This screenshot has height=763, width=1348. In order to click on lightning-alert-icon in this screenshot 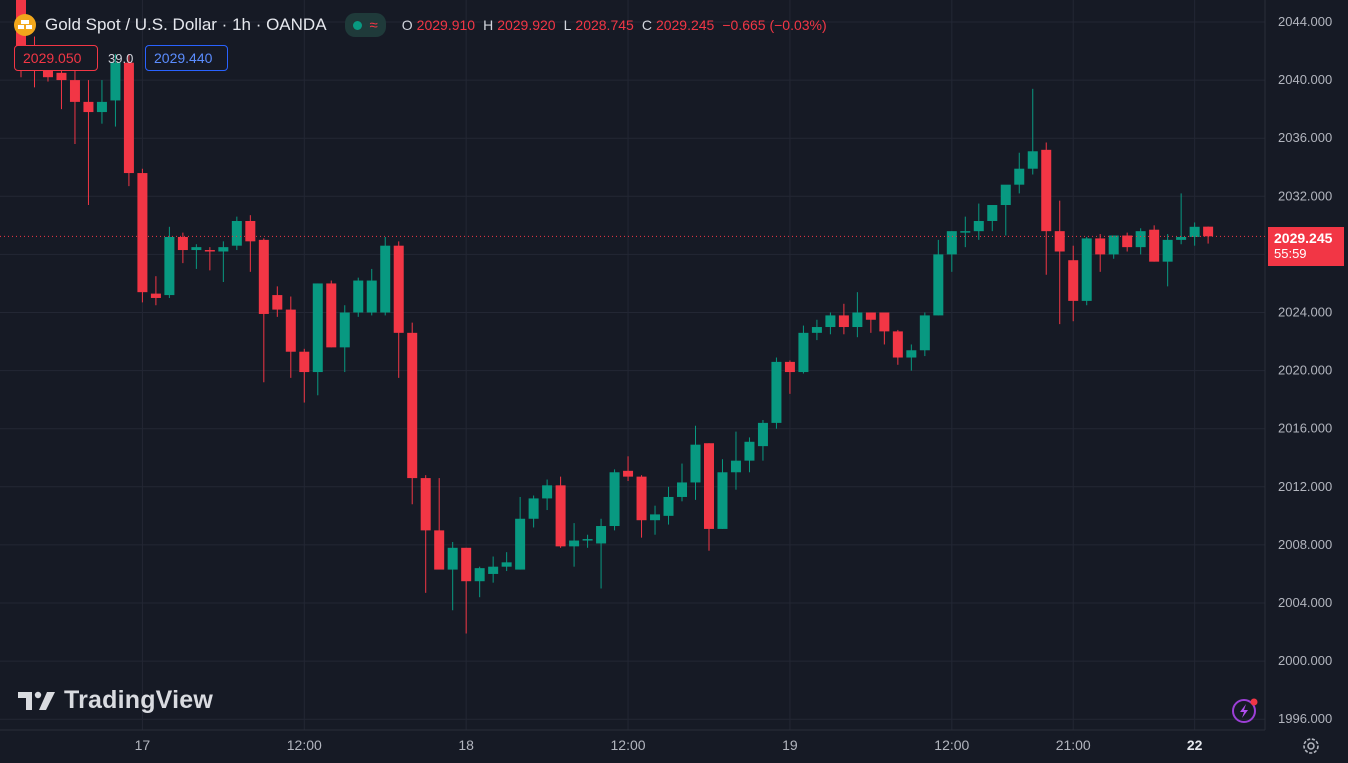, I will do `click(1245, 712)`.